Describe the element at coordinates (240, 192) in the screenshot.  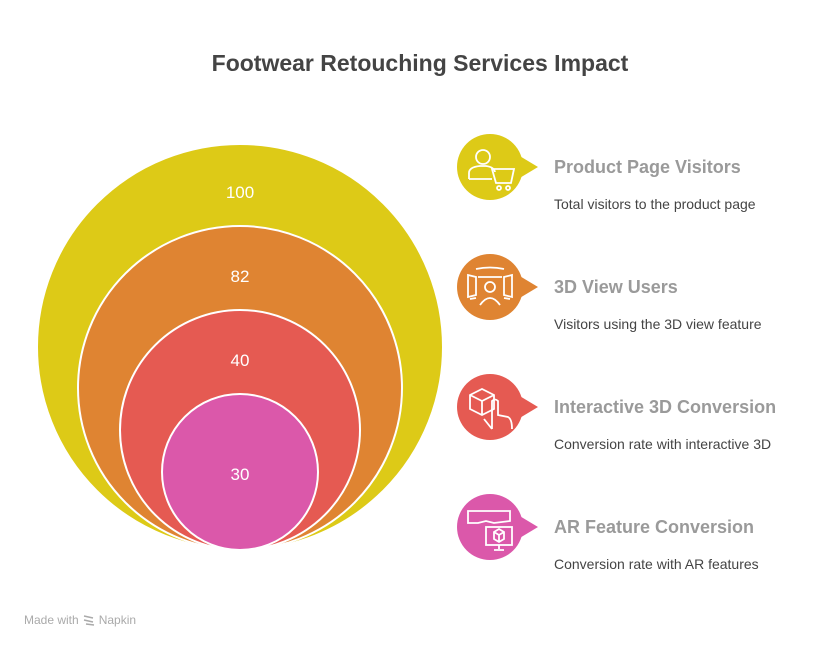
I see `circle-value-1: 100` at that location.